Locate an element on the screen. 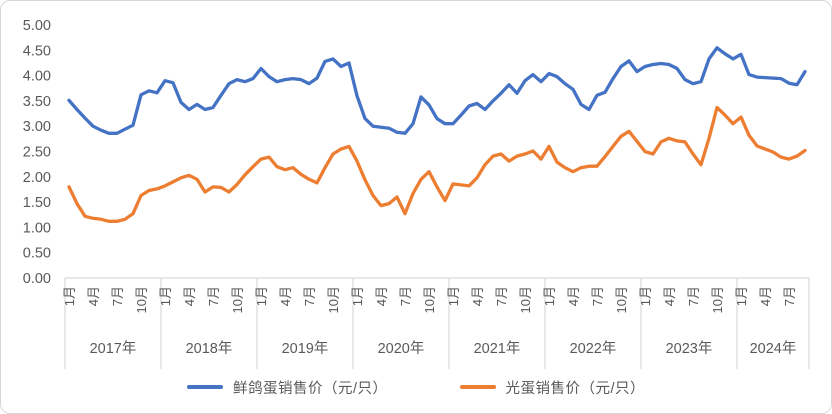 The width and height of the screenshot is (832, 414). y-axis-tick-label: 5.00 is located at coordinates (37, 26).